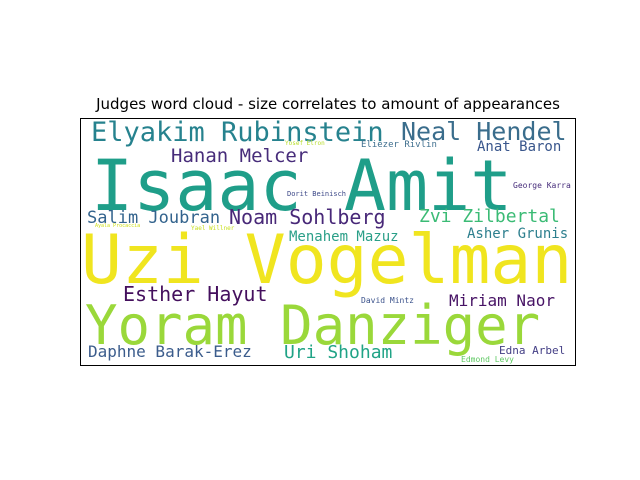 Image resolution: width=640 pixels, height=480 pixels. Describe the element at coordinates (154, 218) in the screenshot. I see `word-salim-joubran: Salim Joubran` at that location.